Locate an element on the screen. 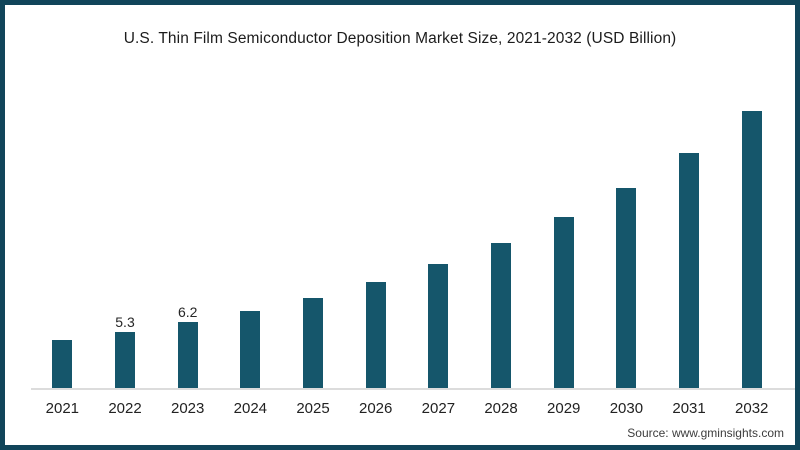 This screenshot has width=800, height=450. bar-2027 is located at coordinates (438, 326).